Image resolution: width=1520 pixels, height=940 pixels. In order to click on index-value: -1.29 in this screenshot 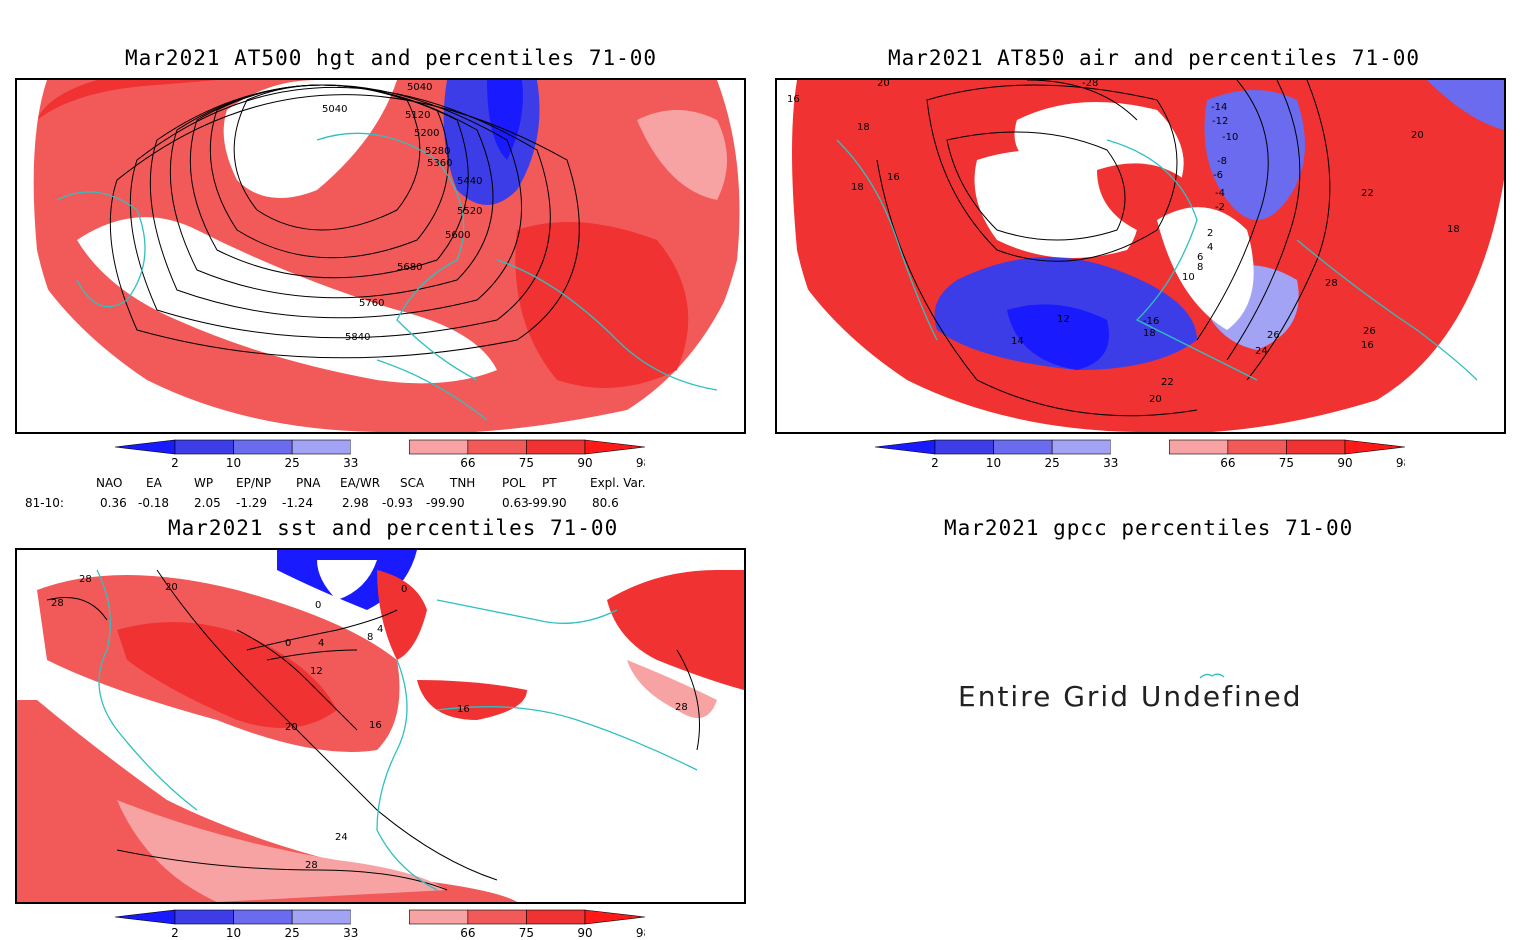, I will do `click(252, 503)`.